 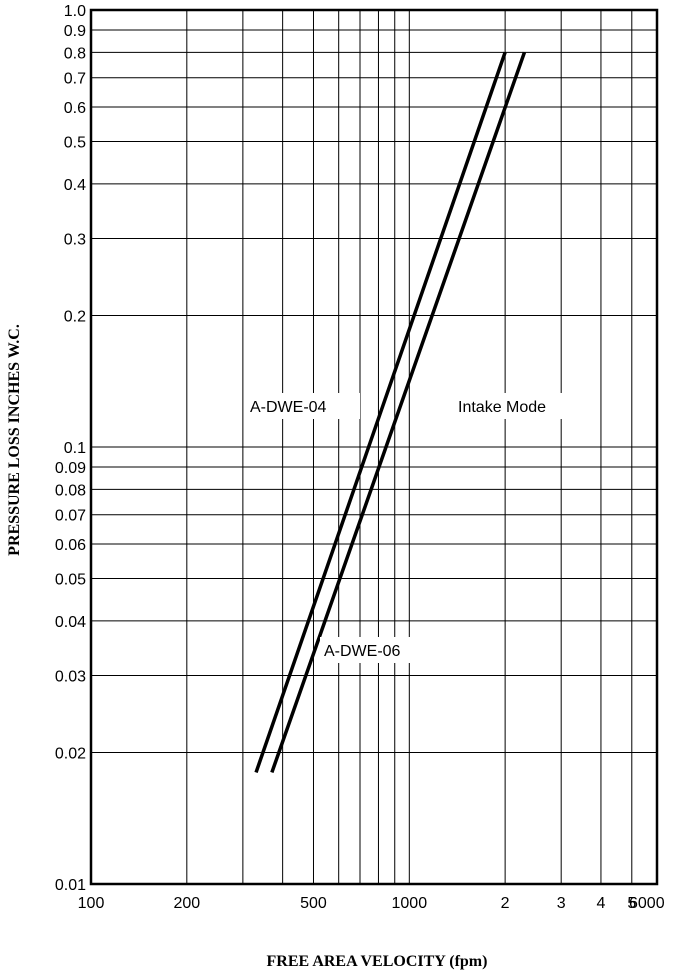 What do you see at coordinates (75, 79) in the screenshot?
I see `y-tick-label: 0.7` at bounding box center [75, 79].